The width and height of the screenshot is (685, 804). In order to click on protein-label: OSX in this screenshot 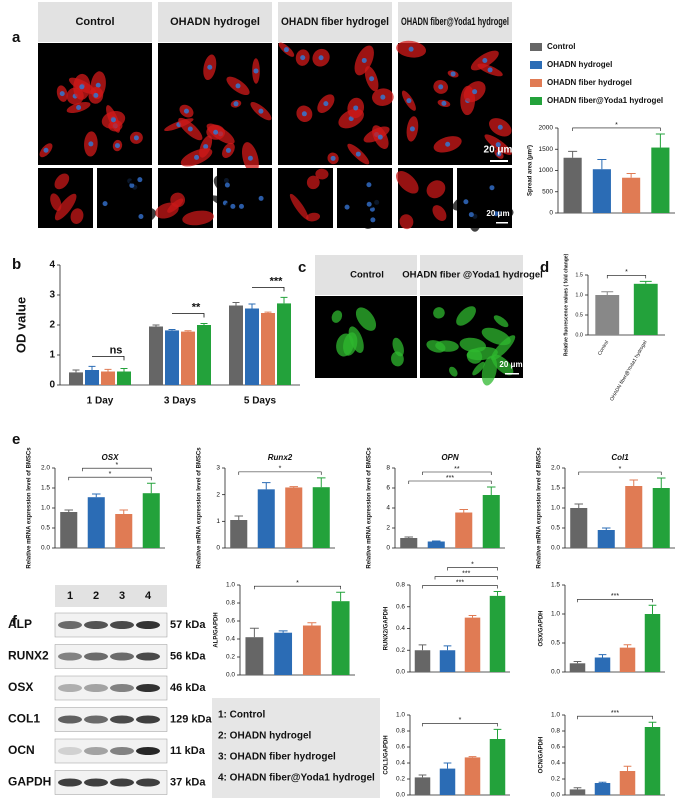, I will do `click(20, 687)`.